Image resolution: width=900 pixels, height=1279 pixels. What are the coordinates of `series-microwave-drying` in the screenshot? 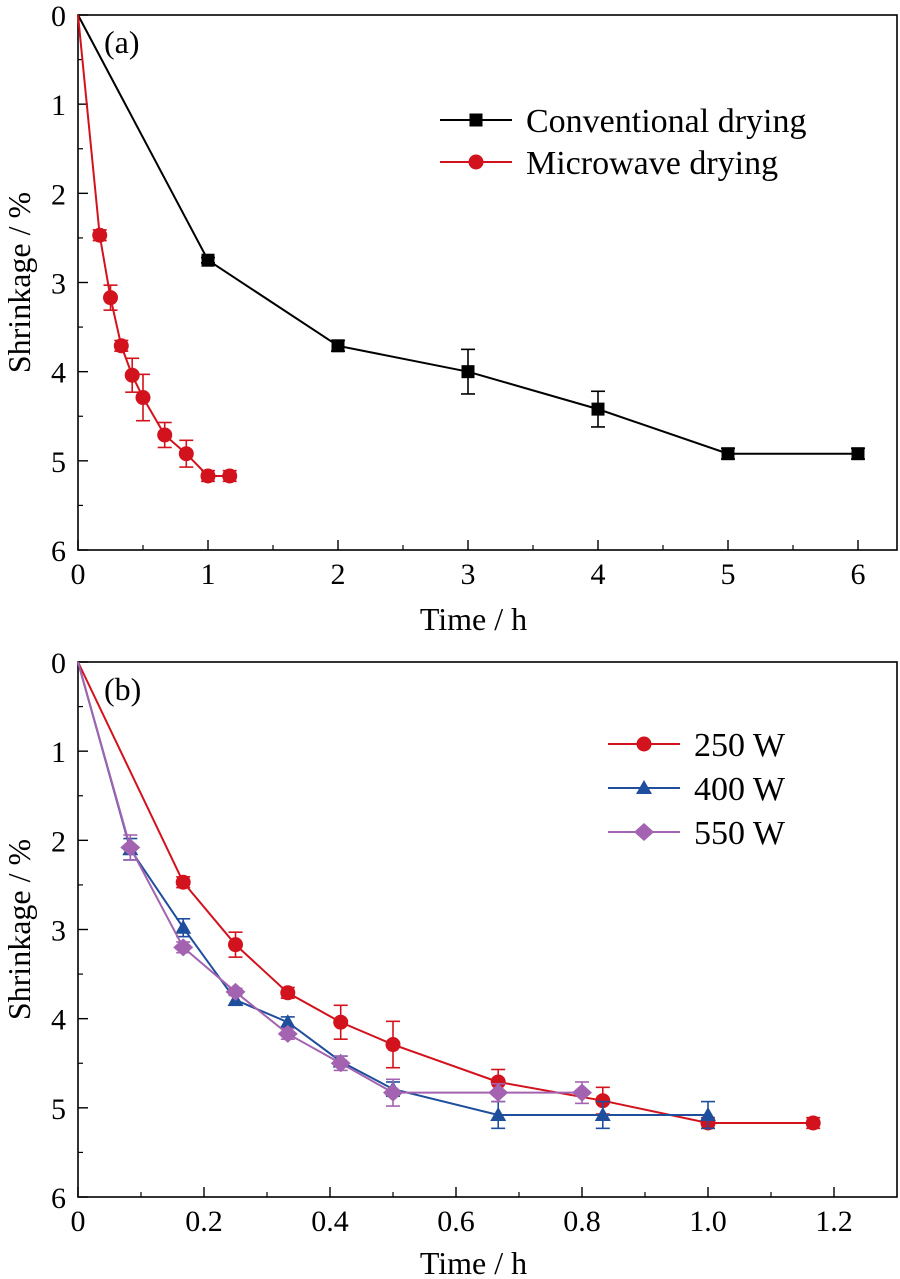 It's located at (157, 249).